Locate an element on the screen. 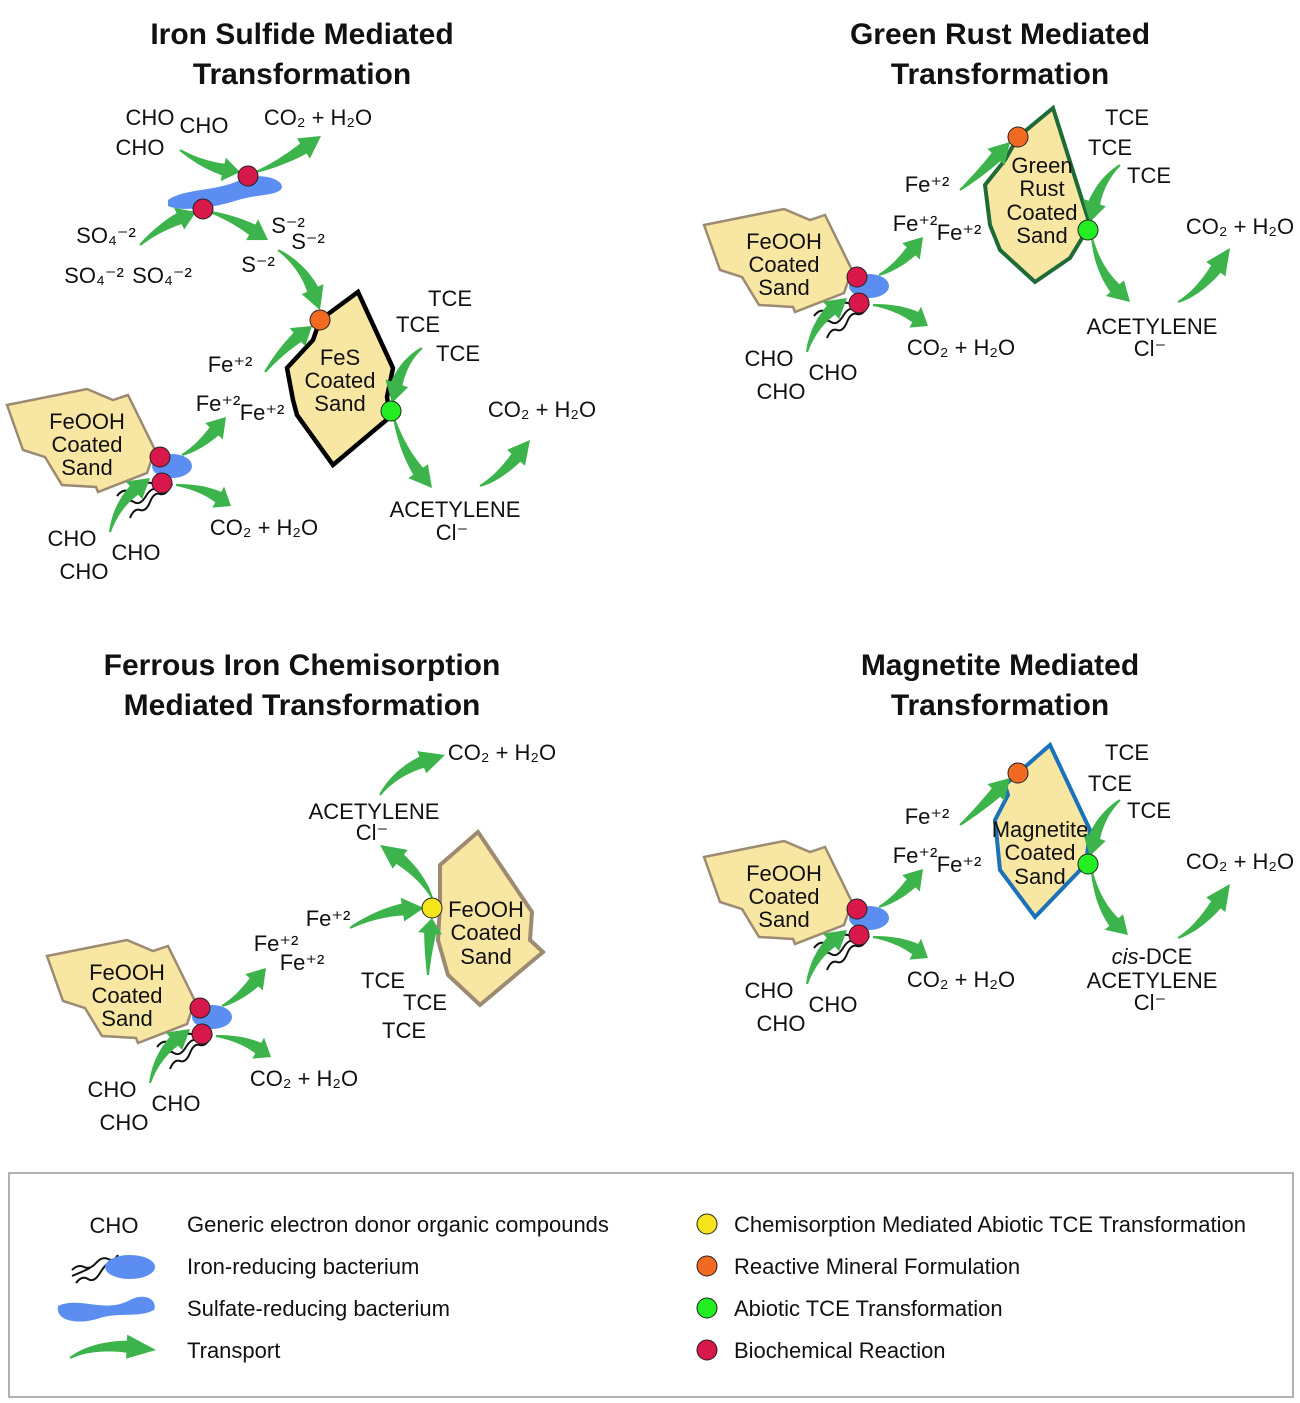  panel-title: Iron Sulfide Mediated is located at coordinates (301, 34).